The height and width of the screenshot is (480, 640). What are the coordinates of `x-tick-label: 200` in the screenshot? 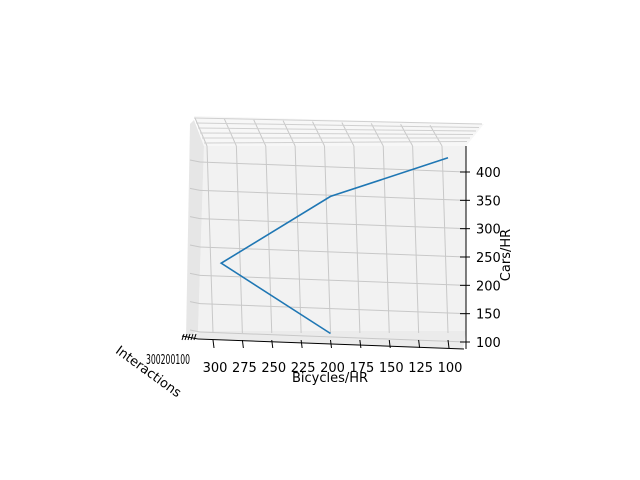 It's located at (332, 368).